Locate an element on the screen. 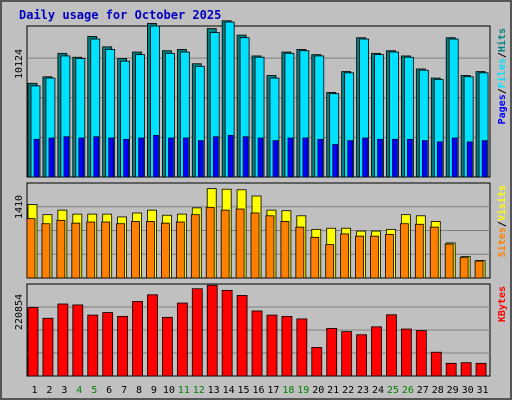 The height and width of the screenshot is (402, 512). x-tick-label: 9 is located at coordinates (154, 390).